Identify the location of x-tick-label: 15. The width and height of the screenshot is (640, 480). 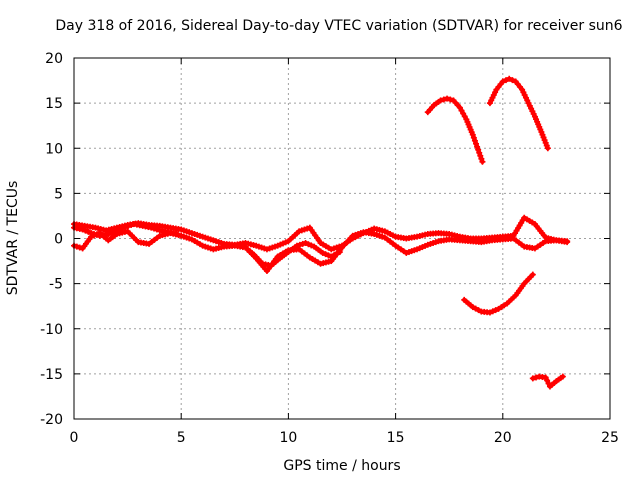
(396, 438).